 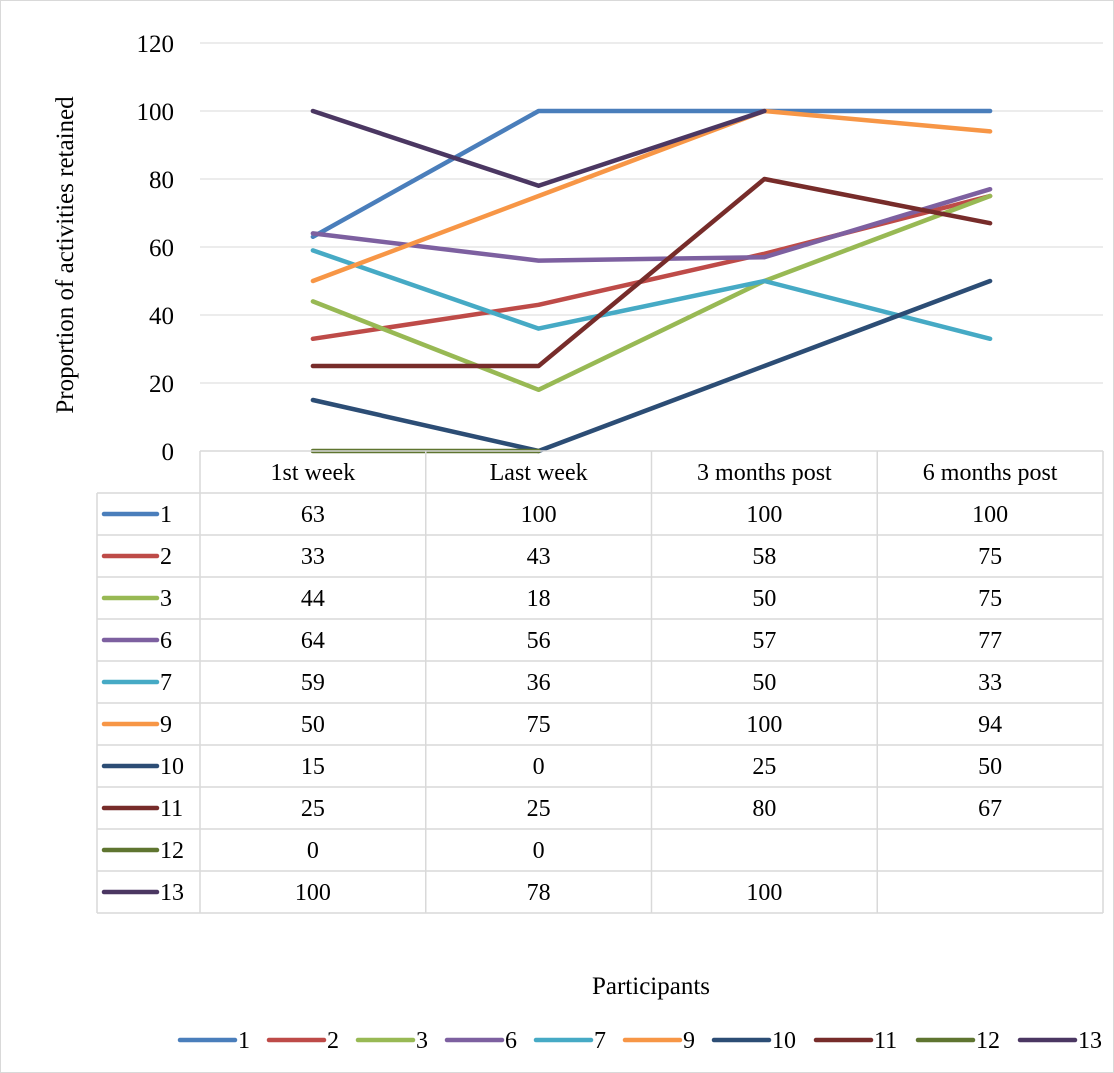 What do you see at coordinates (990, 641) in the screenshot?
I see `data-label: 77` at bounding box center [990, 641].